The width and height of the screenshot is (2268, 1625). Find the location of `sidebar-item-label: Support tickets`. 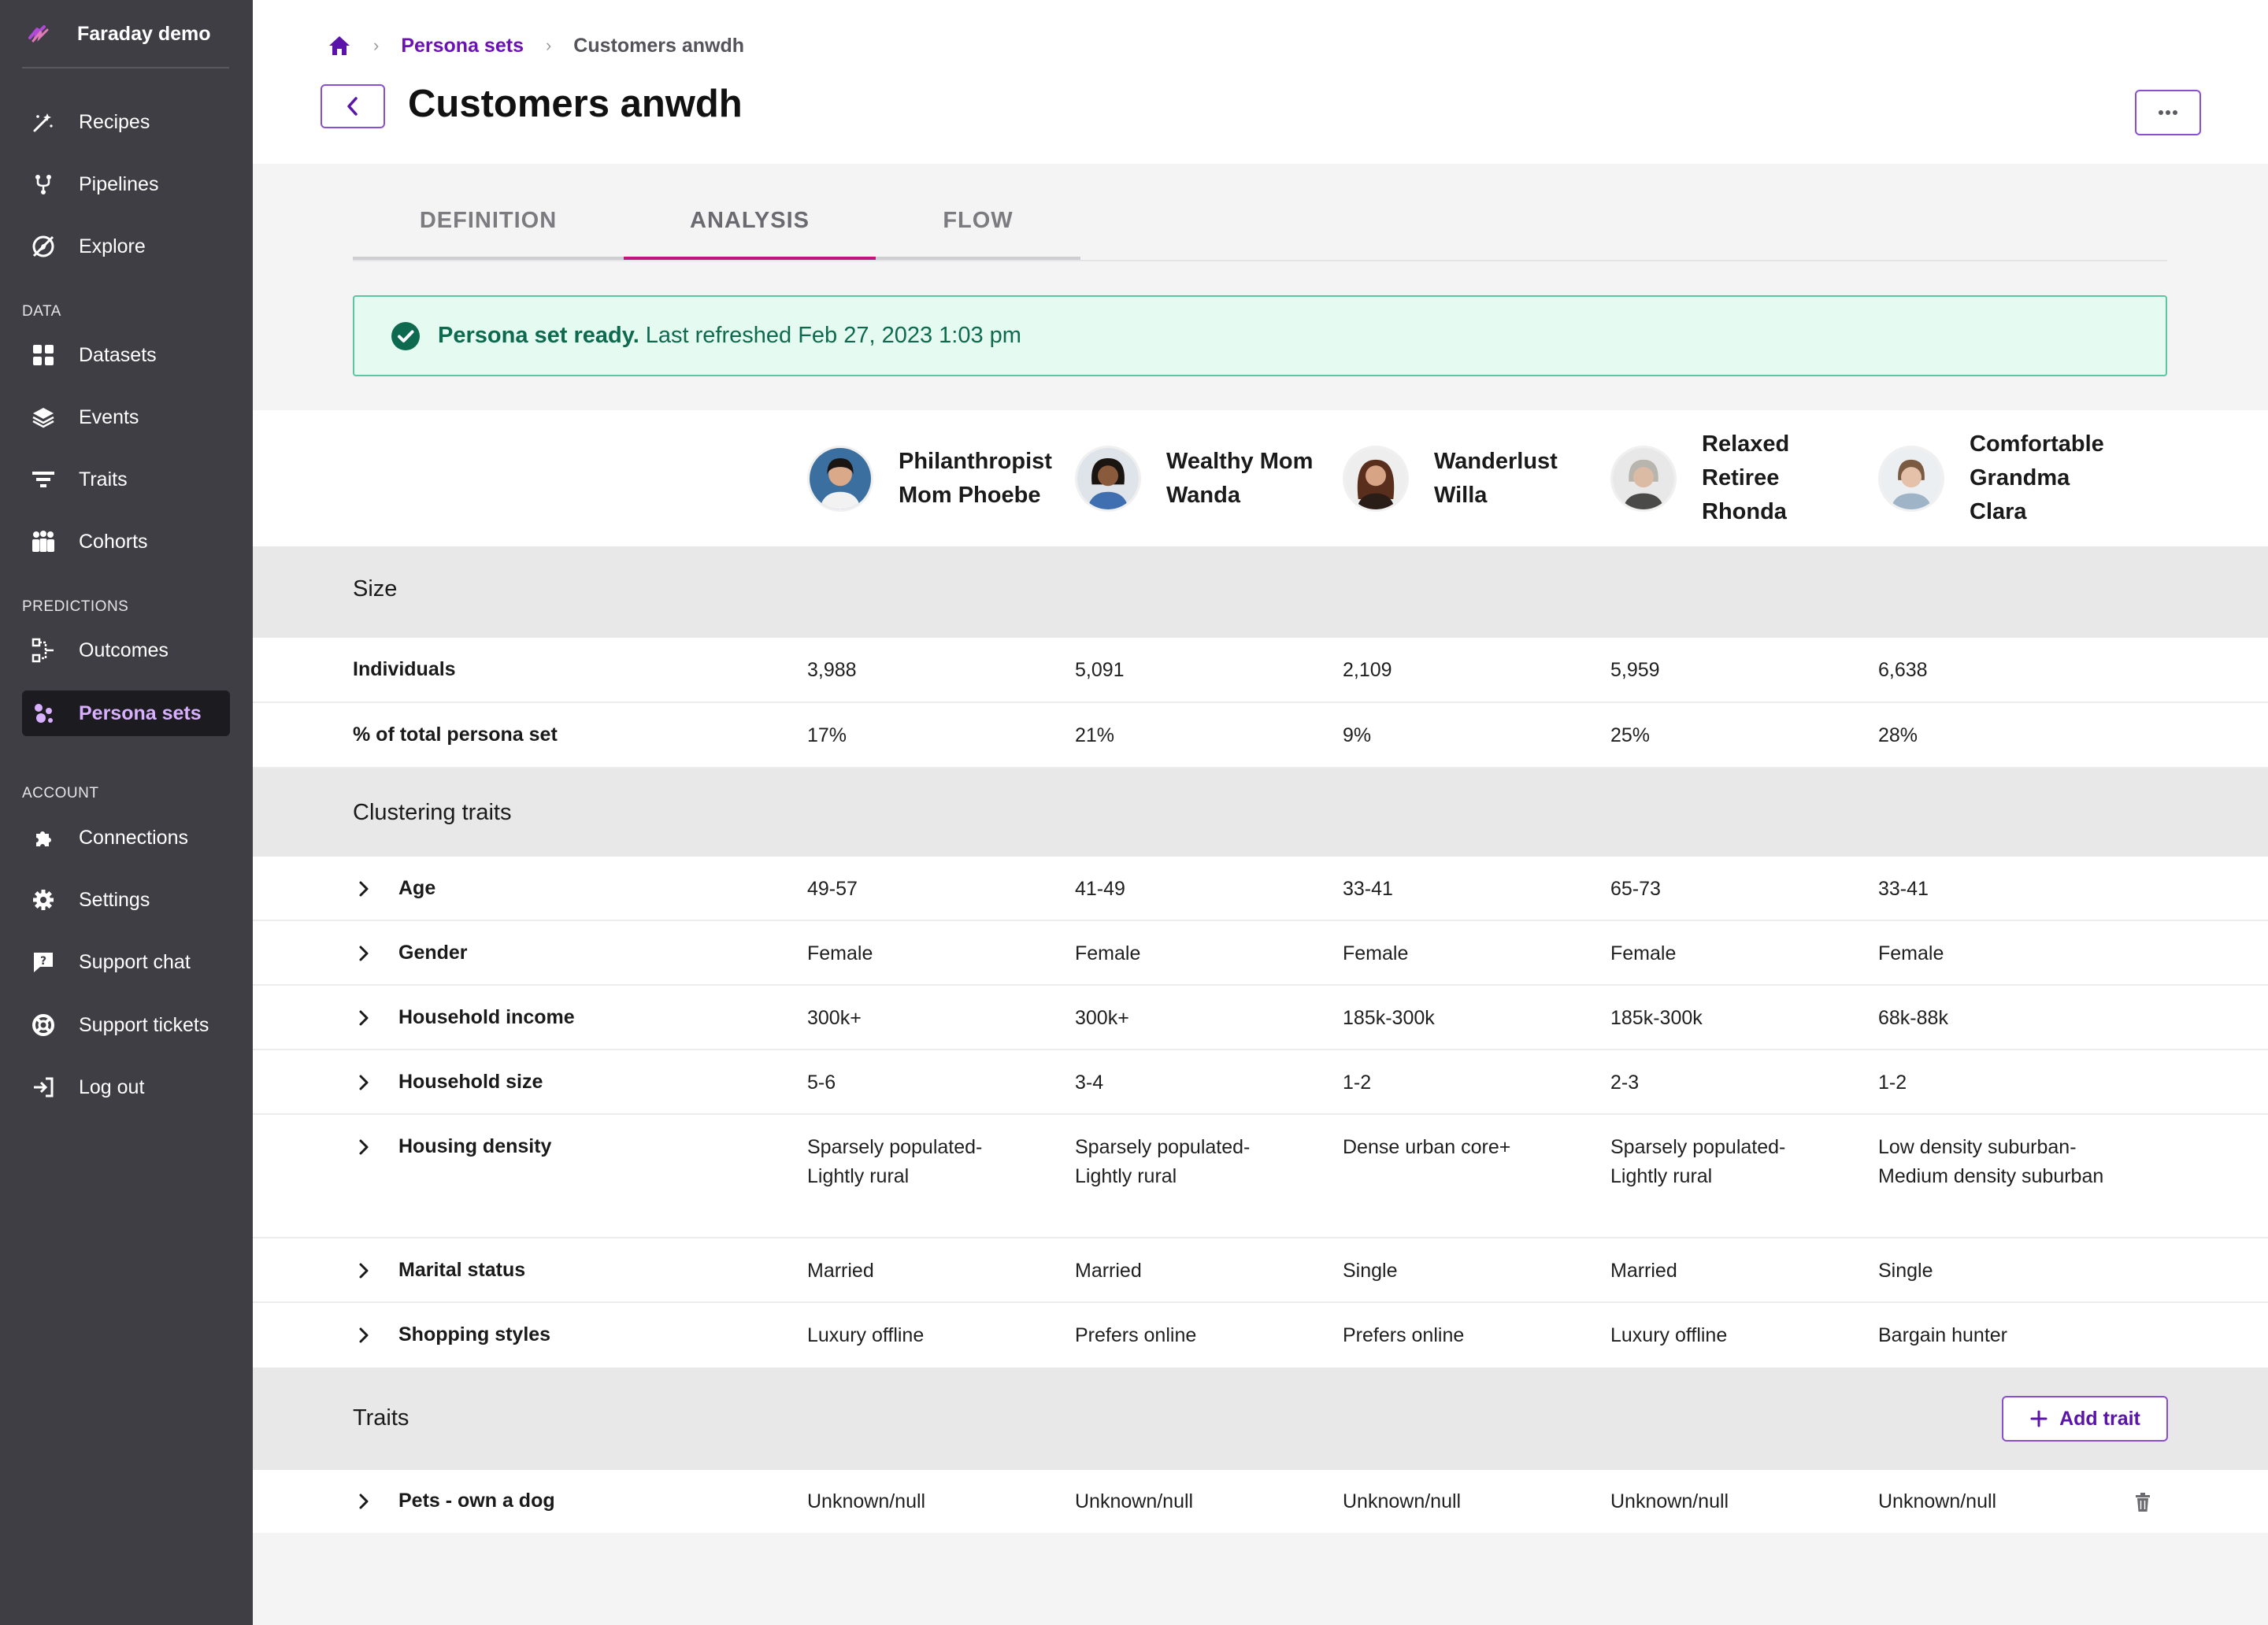

sidebar-item-label: Support tickets is located at coordinates (144, 1024).